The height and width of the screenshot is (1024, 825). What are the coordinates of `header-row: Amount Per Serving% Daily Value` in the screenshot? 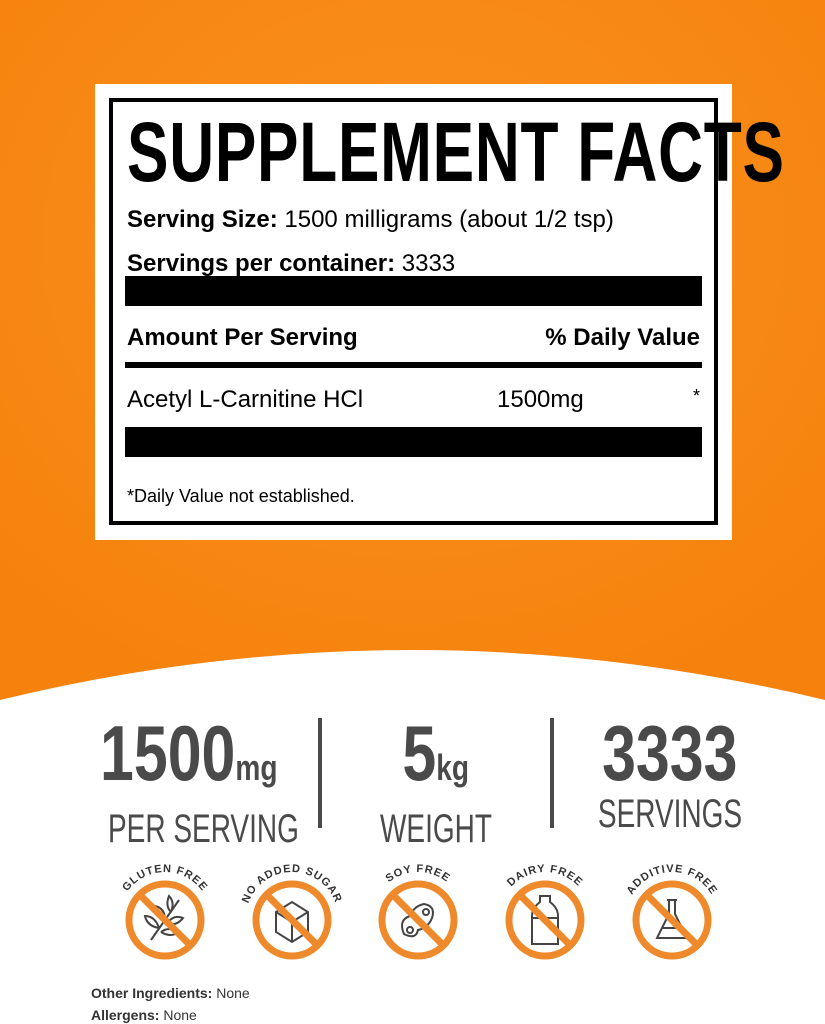 It's located at (413, 337).